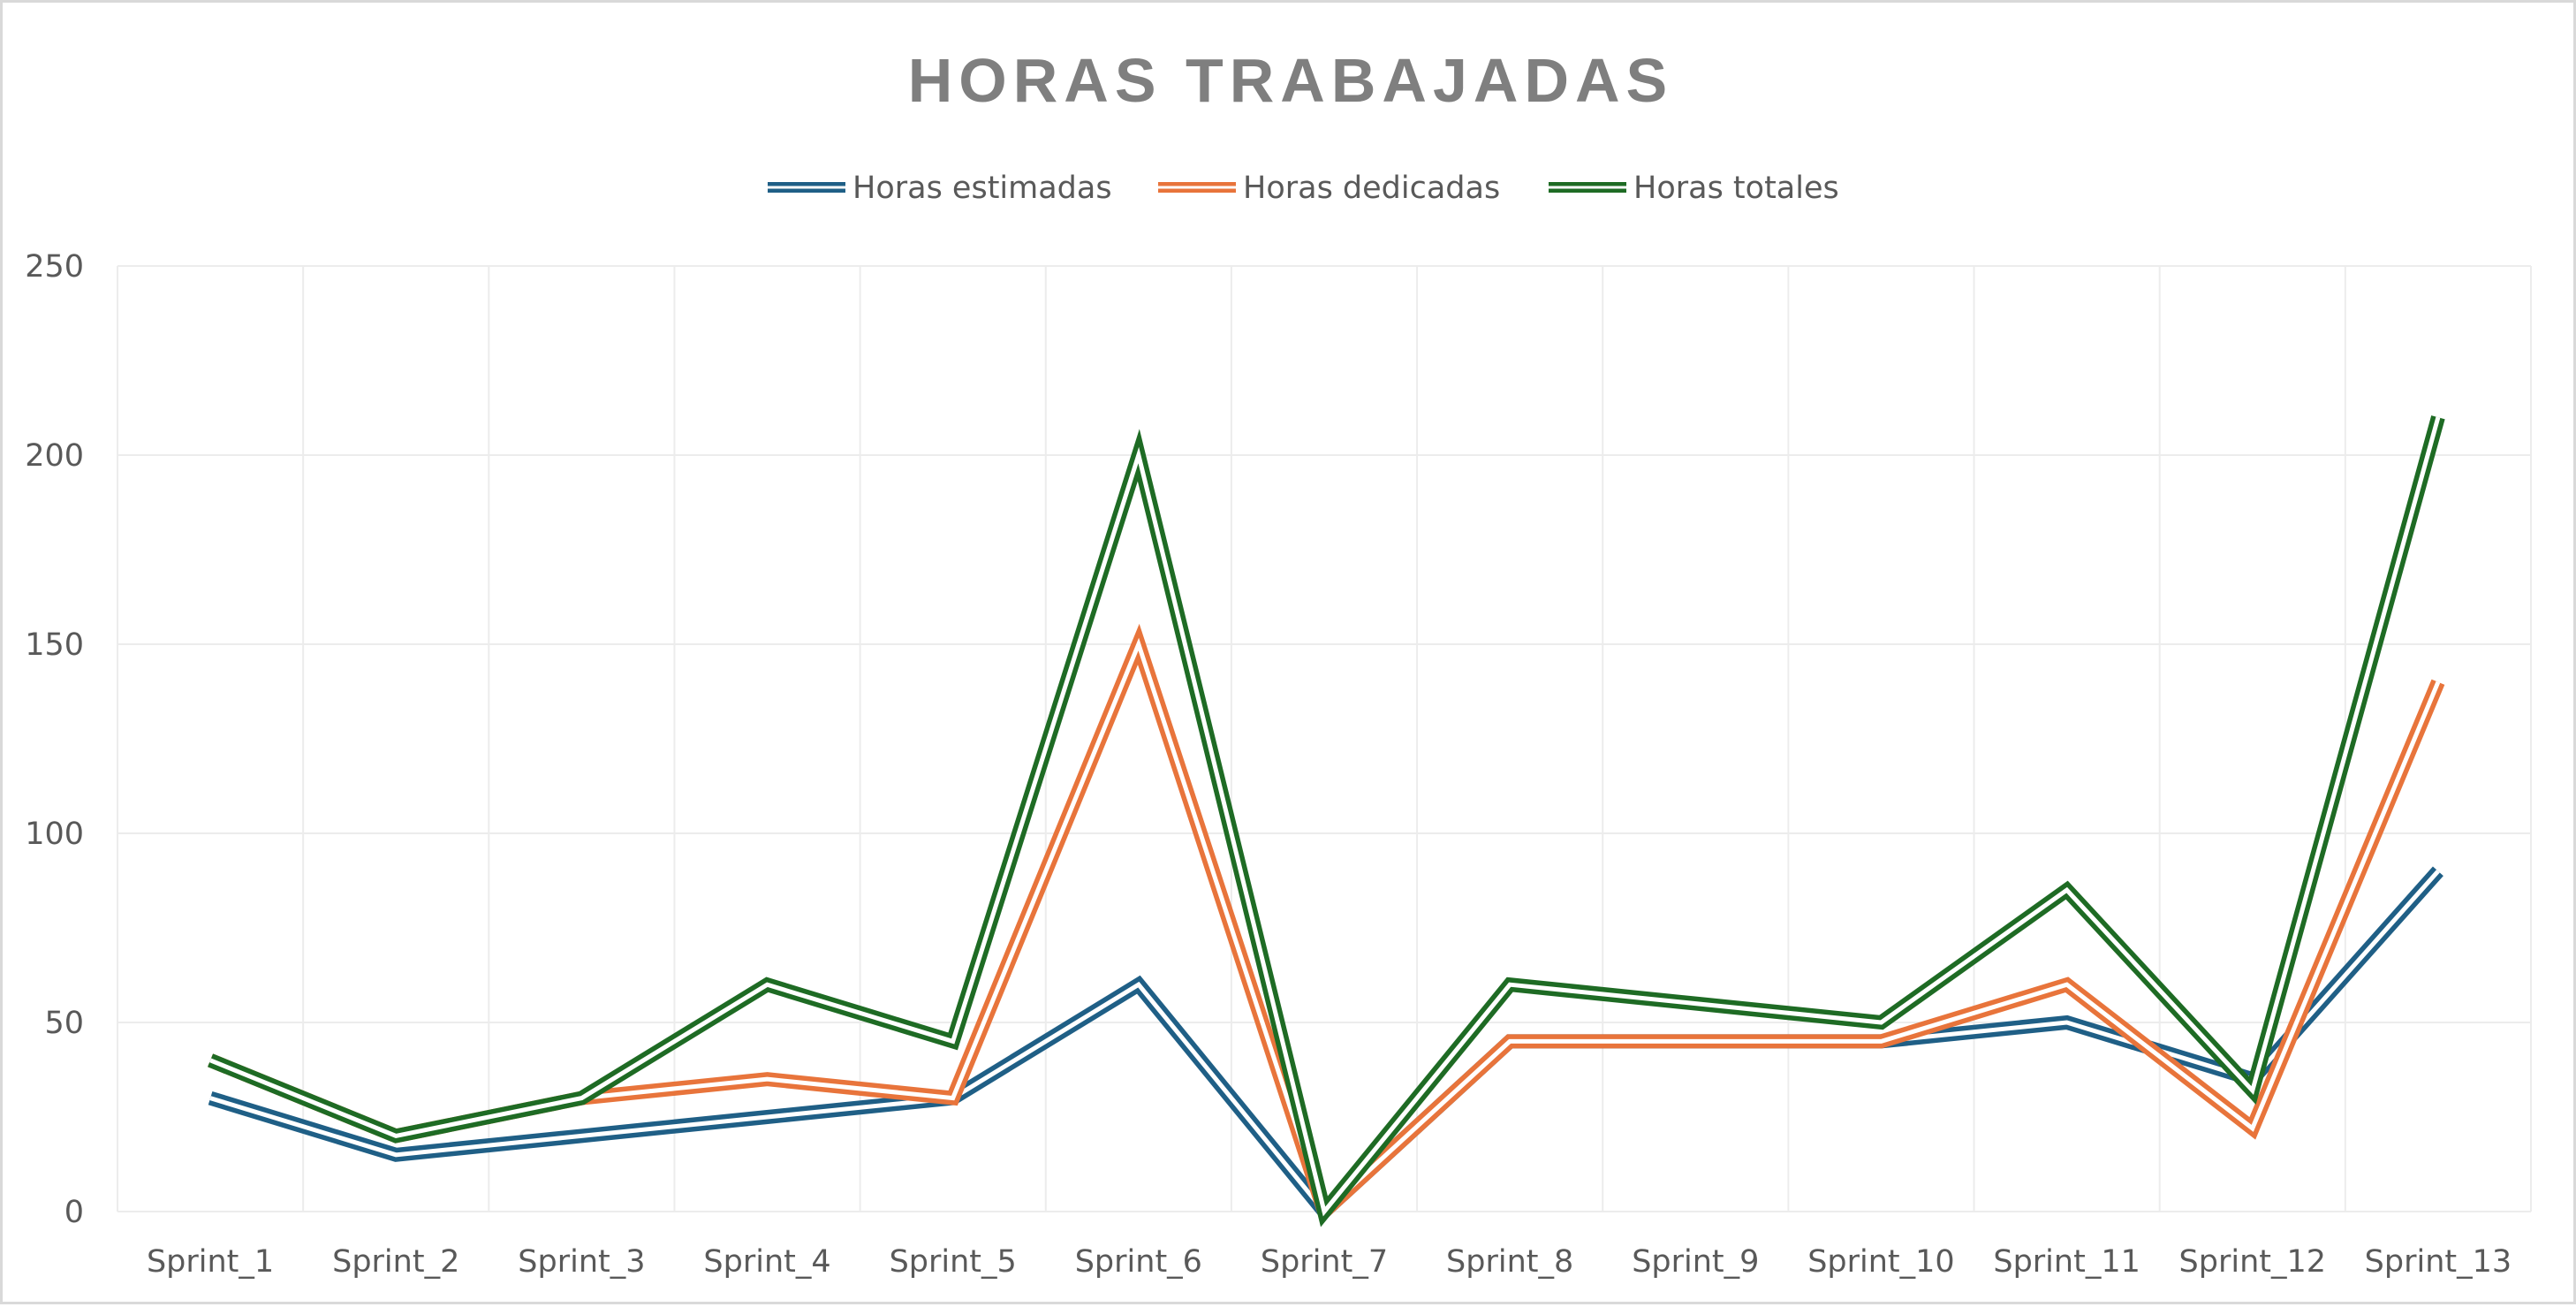 This screenshot has height=1307, width=2576. What do you see at coordinates (74, 1212) in the screenshot?
I see `y-tick-label: 0` at bounding box center [74, 1212].